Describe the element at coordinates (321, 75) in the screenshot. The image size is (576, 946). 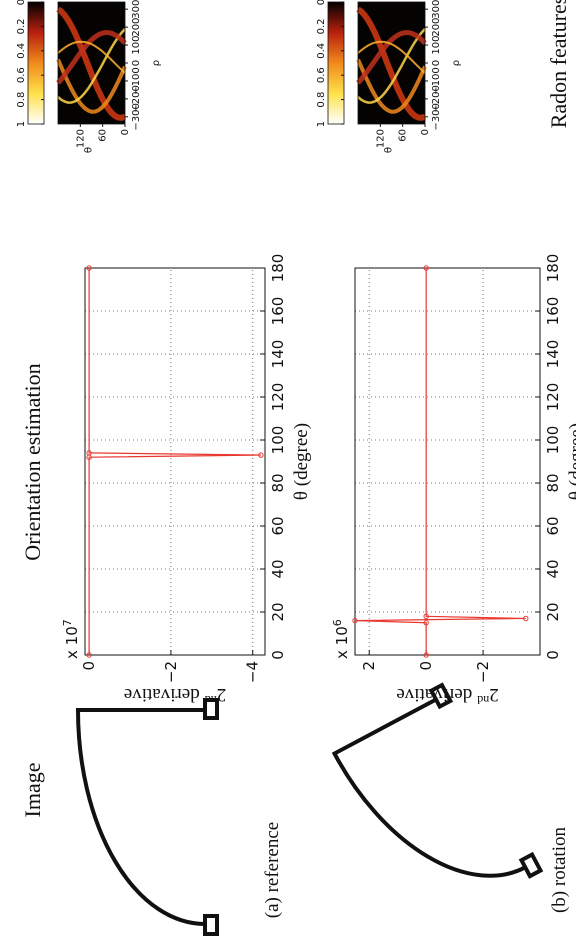
I see `colorbar-tick-label: 0.6` at that location.